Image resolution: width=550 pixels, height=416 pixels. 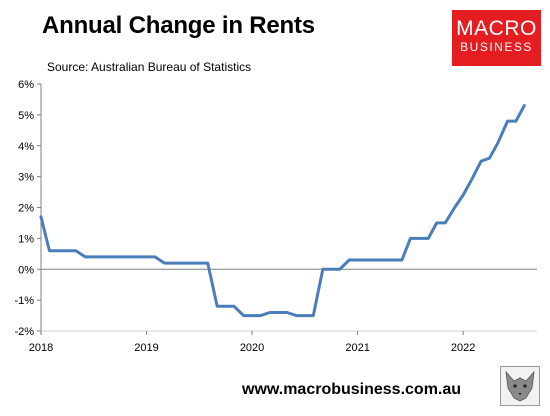 What do you see at coordinates (496, 47) in the screenshot?
I see `logo-line-2: BUSINESS` at bounding box center [496, 47].